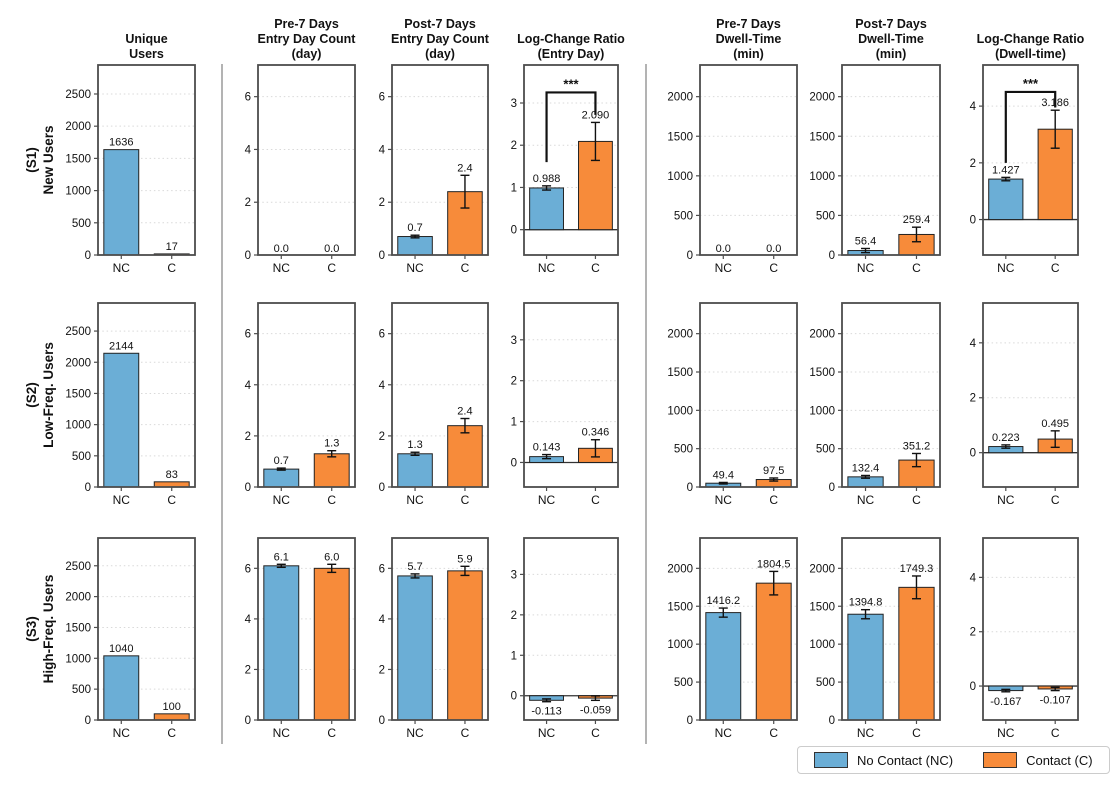 Image resolution: width=1112 pixels, height=789 pixels. I want to click on chart-panel-s1-post7-entry-day: 0 2 4 6 NC C 0.7 2.4, so click(434, 169).